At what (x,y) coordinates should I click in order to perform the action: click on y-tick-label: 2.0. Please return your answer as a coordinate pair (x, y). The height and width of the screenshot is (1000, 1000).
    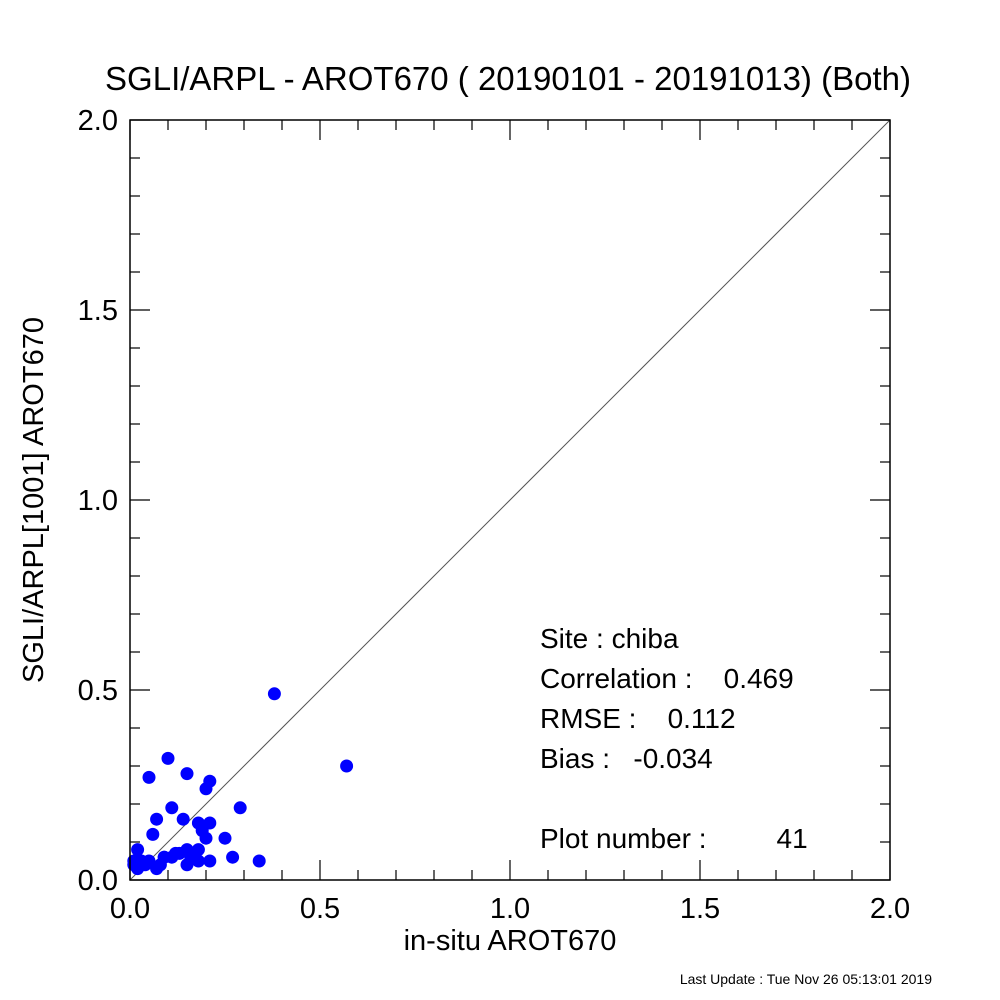
    Looking at the image, I should click on (98, 121).